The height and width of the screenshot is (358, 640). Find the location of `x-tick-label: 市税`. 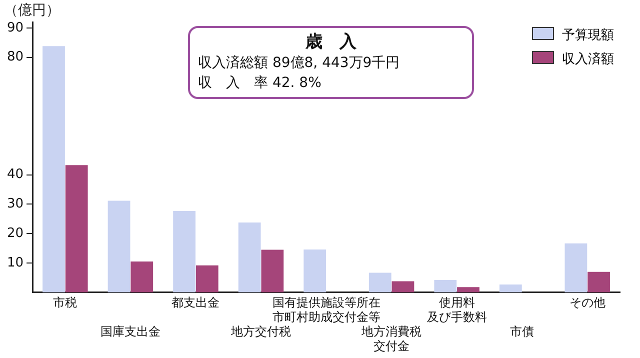

x-tick-label: 市税 is located at coordinates (65, 303).